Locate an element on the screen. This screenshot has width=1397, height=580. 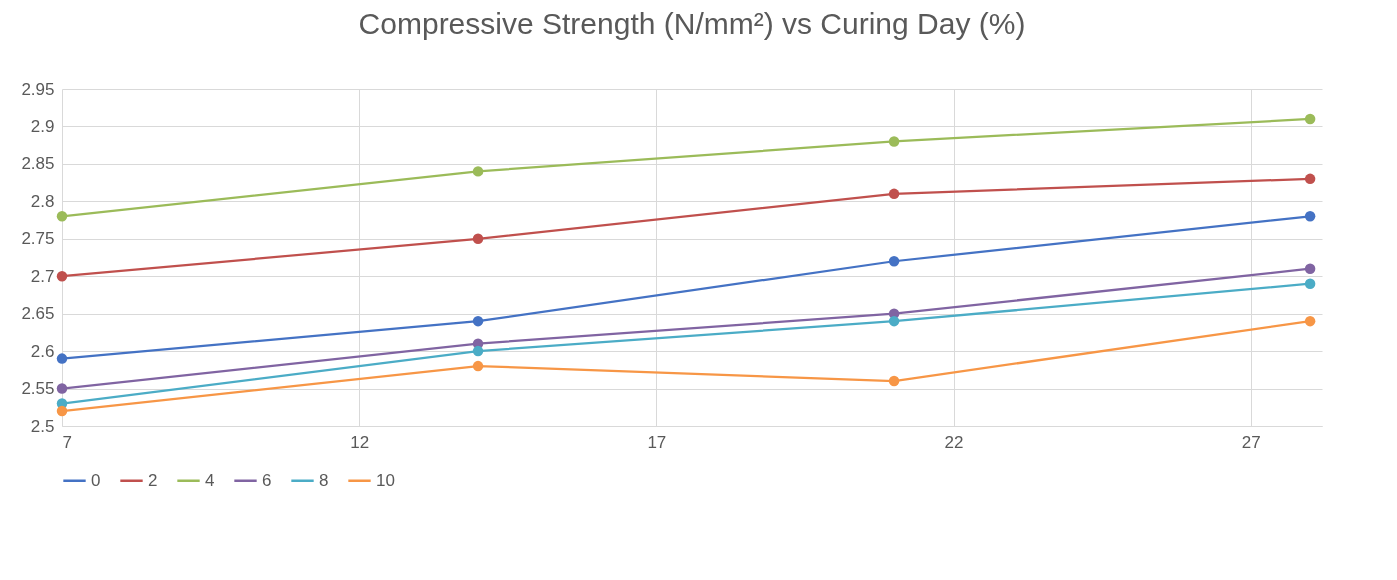
y-tick-label: 2.65 is located at coordinates (38, 314).